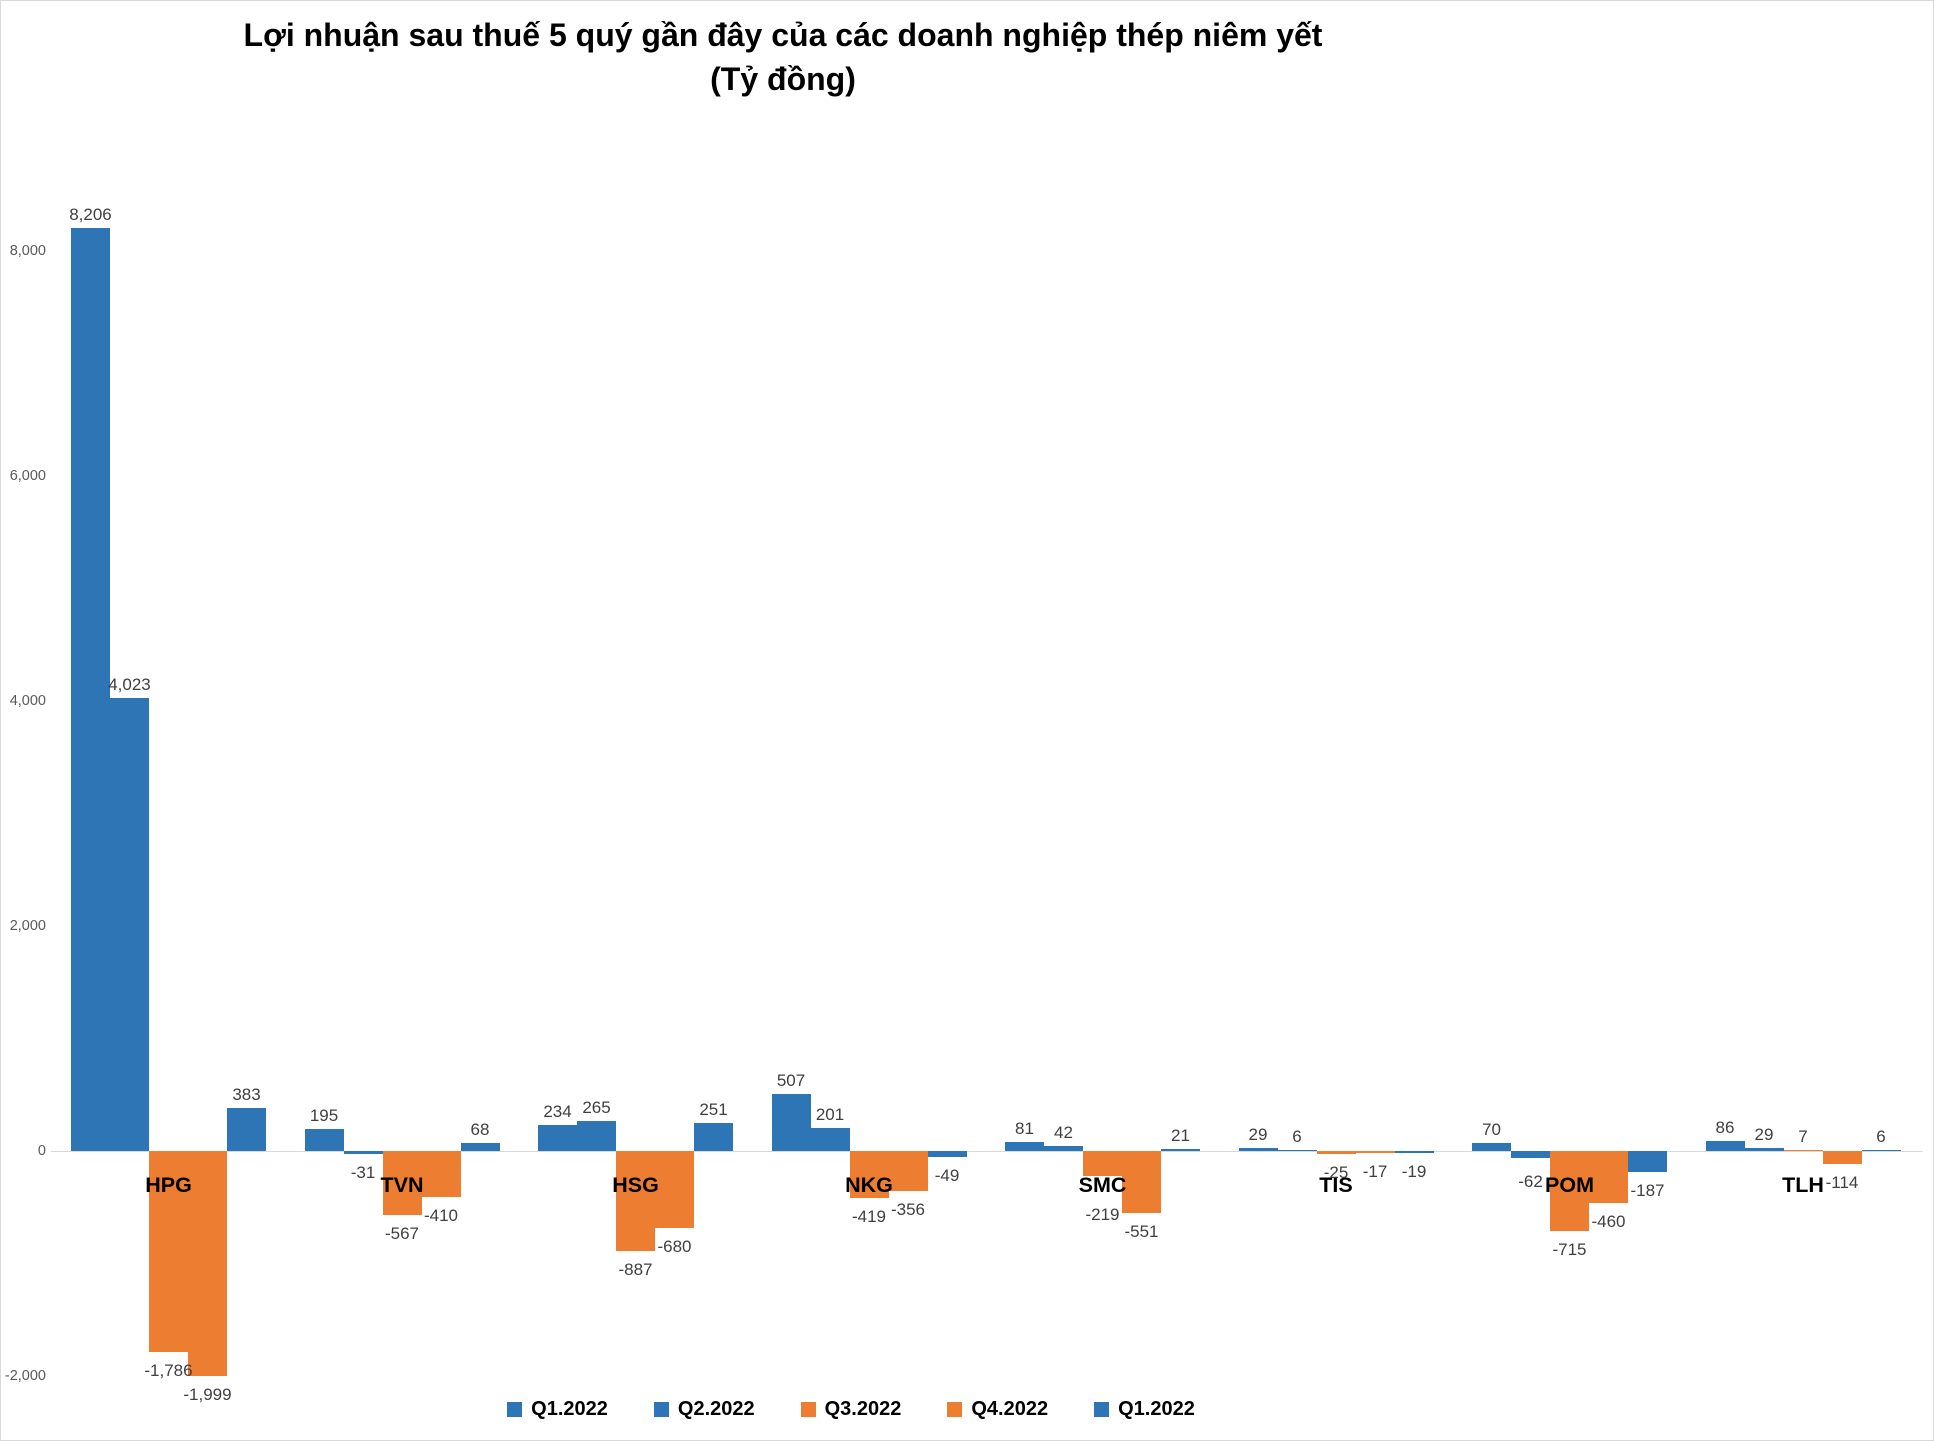 The height and width of the screenshot is (1441, 1934). Describe the element at coordinates (27, 476) in the screenshot. I see `y-axis-tick-label: 6,000` at that location.